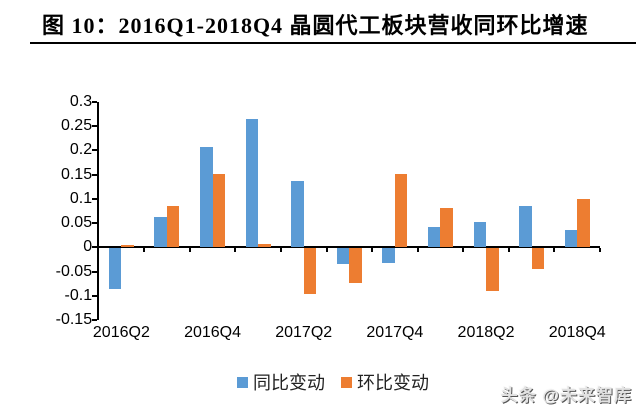 The image size is (640, 411). What do you see at coordinates (401, 211) in the screenshot?
I see `bar-qoq-2017Q4` at bounding box center [401, 211].